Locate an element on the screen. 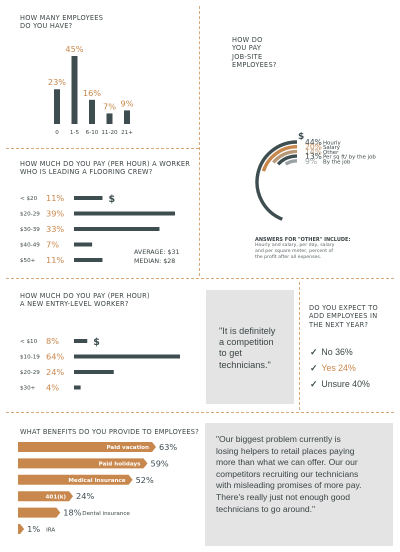 The height and width of the screenshot is (552, 400). payment-pct-4: 9% is located at coordinates (311, 161).